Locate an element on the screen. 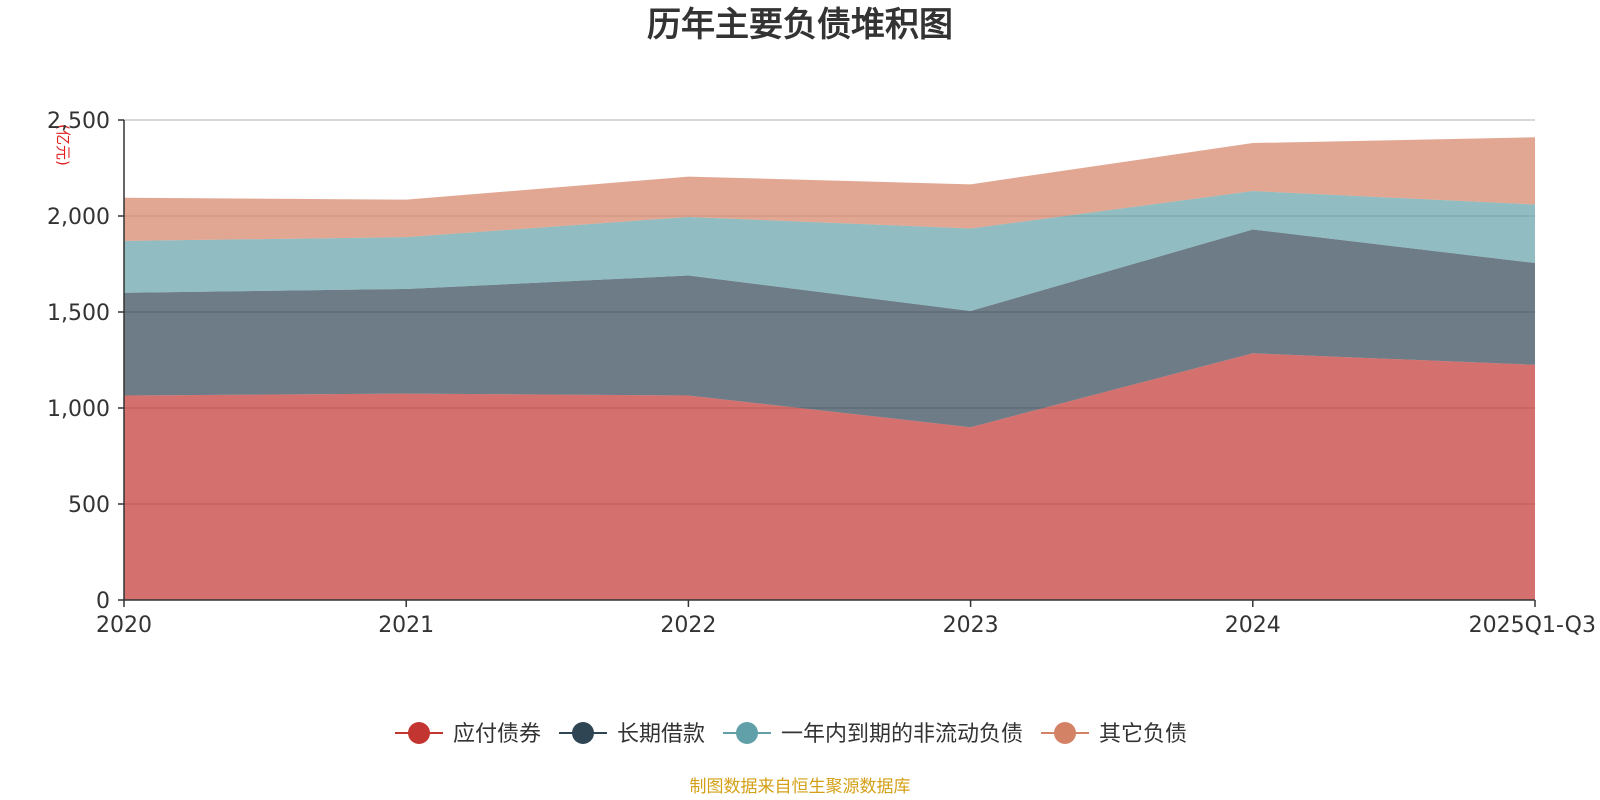 The width and height of the screenshot is (1600, 800). y-tick-label: 0 is located at coordinates (103, 601).